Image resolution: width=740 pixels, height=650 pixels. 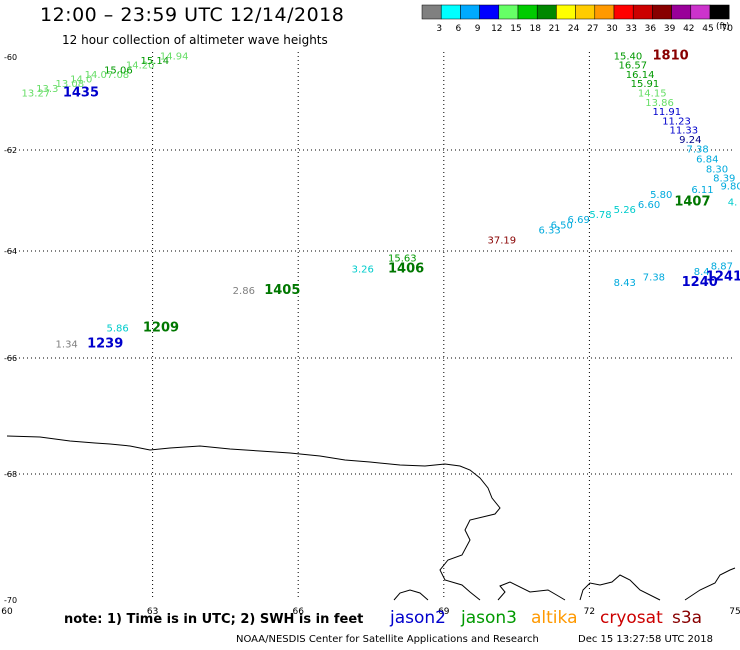 I want to click on wave-height-label: 6.84, so click(x=707, y=160).